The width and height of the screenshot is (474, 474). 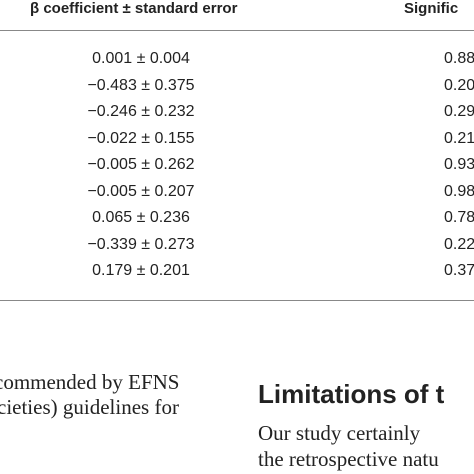 What do you see at coordinates (459, 138) in the screenshot?
I see `table-cell: 0.21` at bounding box center [459, 138].